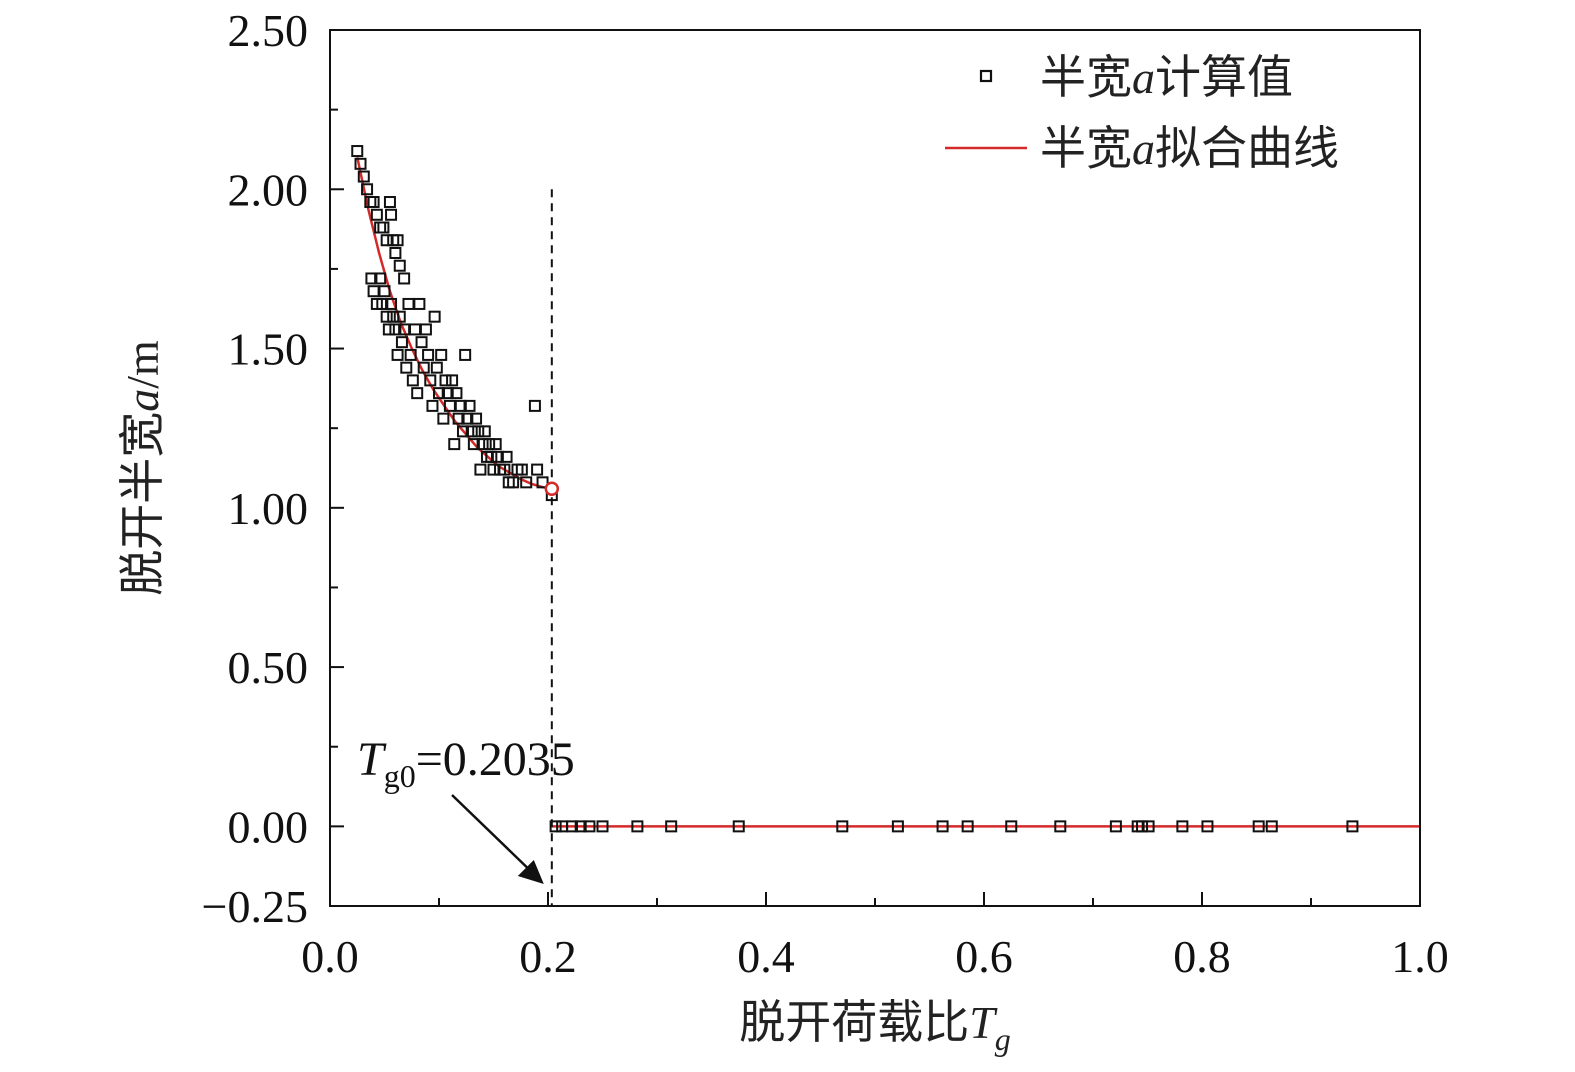 The width and height of the screenshot is (1575, 1072). What do you see at coordinates (1143, 148) in the screenshot?
I see `legend-label-fit-var: a` at bounding box center [1143, 148].